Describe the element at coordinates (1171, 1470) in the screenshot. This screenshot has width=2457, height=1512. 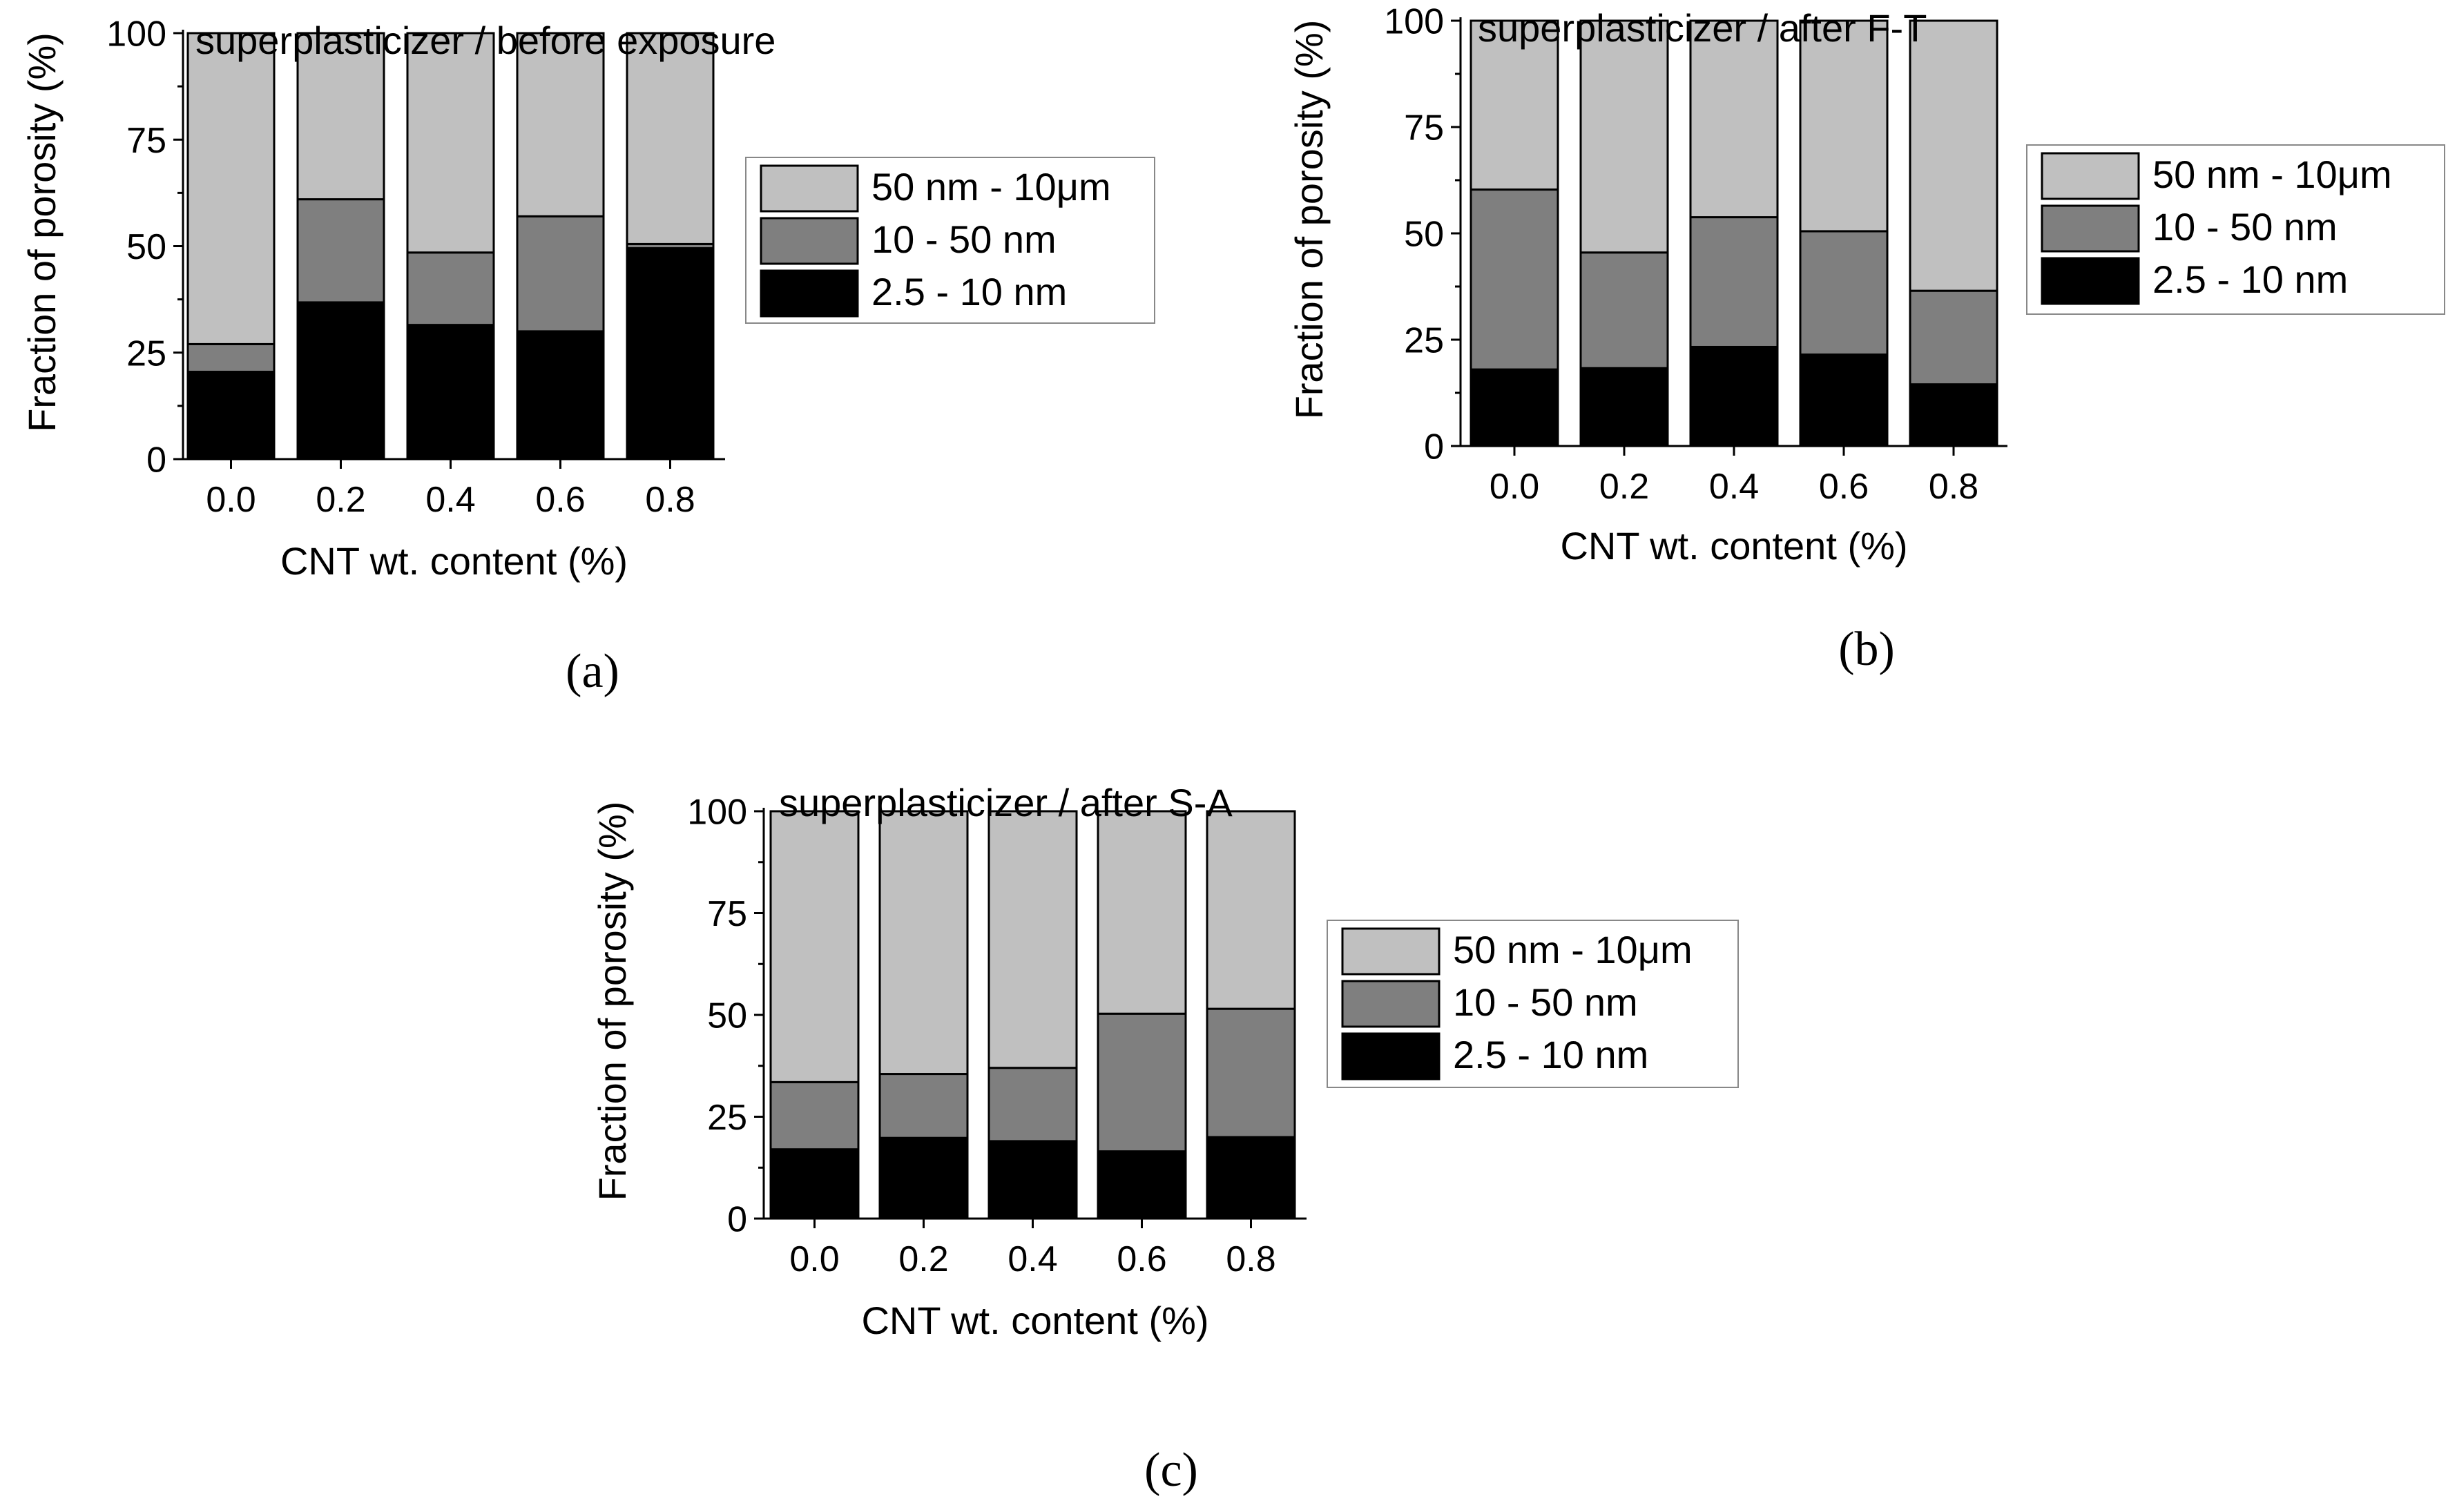
I see `panel-label: (c)` at that location.